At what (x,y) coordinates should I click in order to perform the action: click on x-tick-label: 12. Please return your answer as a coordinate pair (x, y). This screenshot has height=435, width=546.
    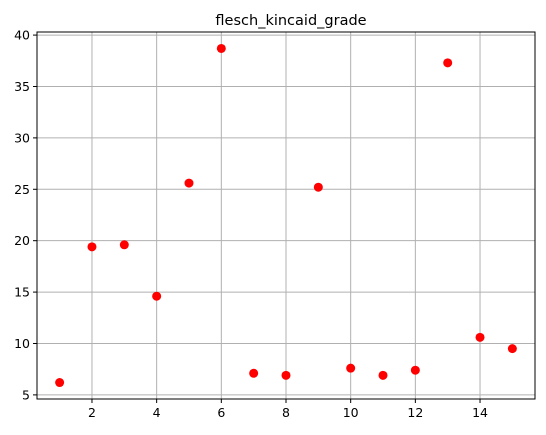
    Looking at the image, I should click on (415, 412).